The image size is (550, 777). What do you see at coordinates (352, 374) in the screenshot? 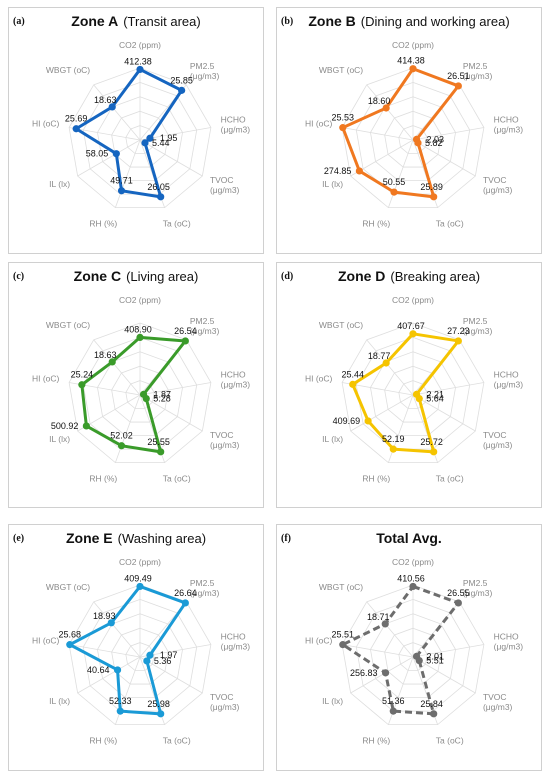
I see `value-label: 25.44` at bounding box center [352, 374].